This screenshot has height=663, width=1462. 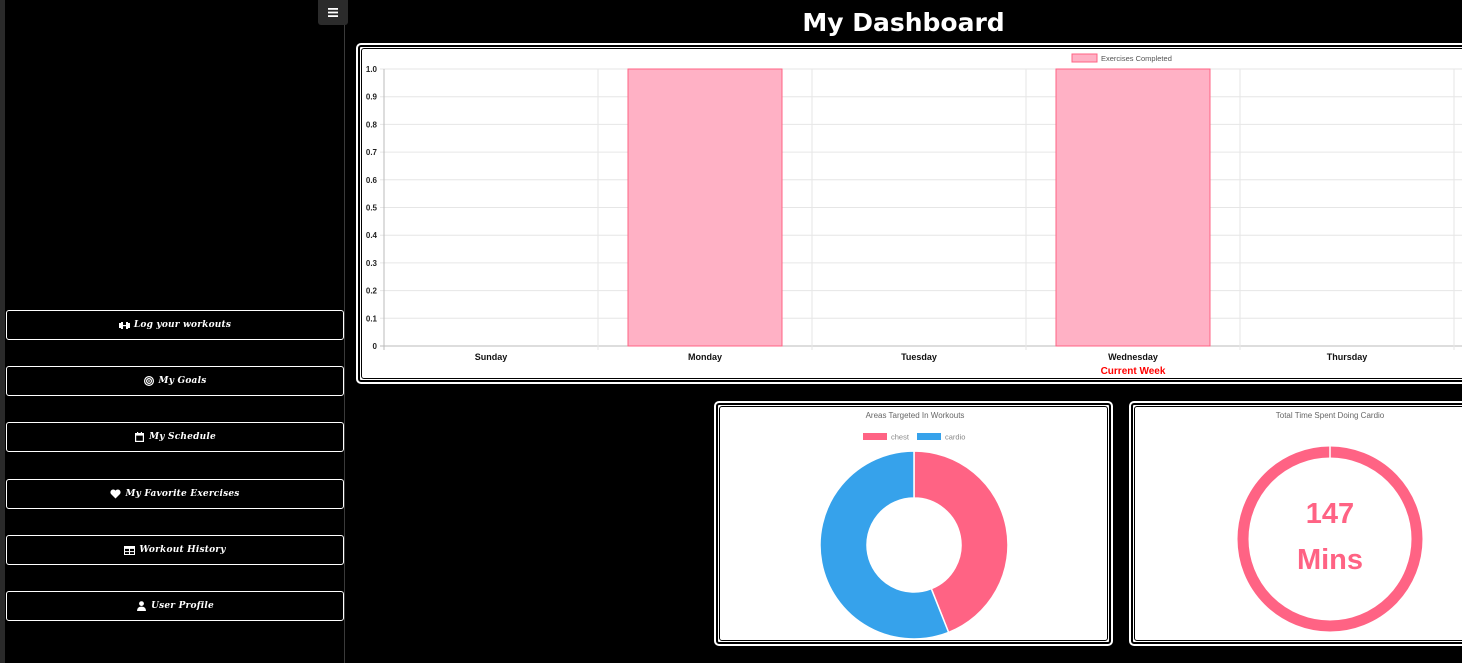 I want to click on nav-user-profile-button: User Profile, so click(x=175, y=606).